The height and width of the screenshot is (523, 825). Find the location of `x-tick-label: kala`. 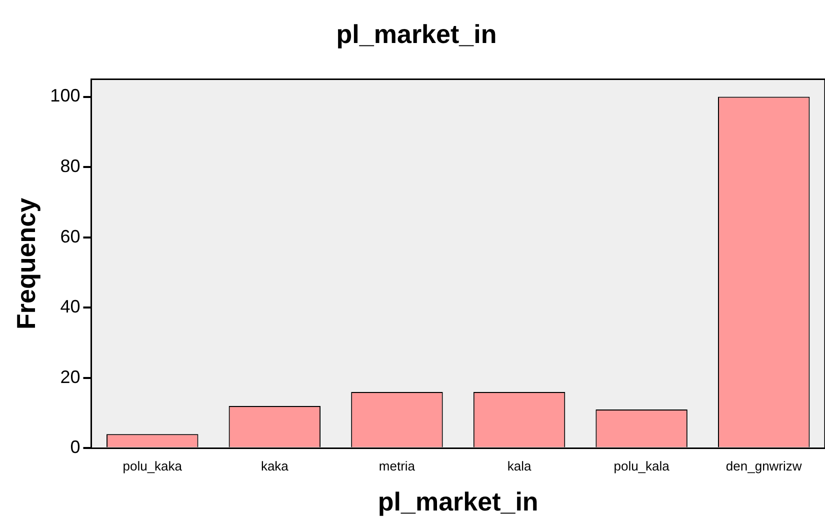

x-tick-label: kala is located at coordinates (519, 466).